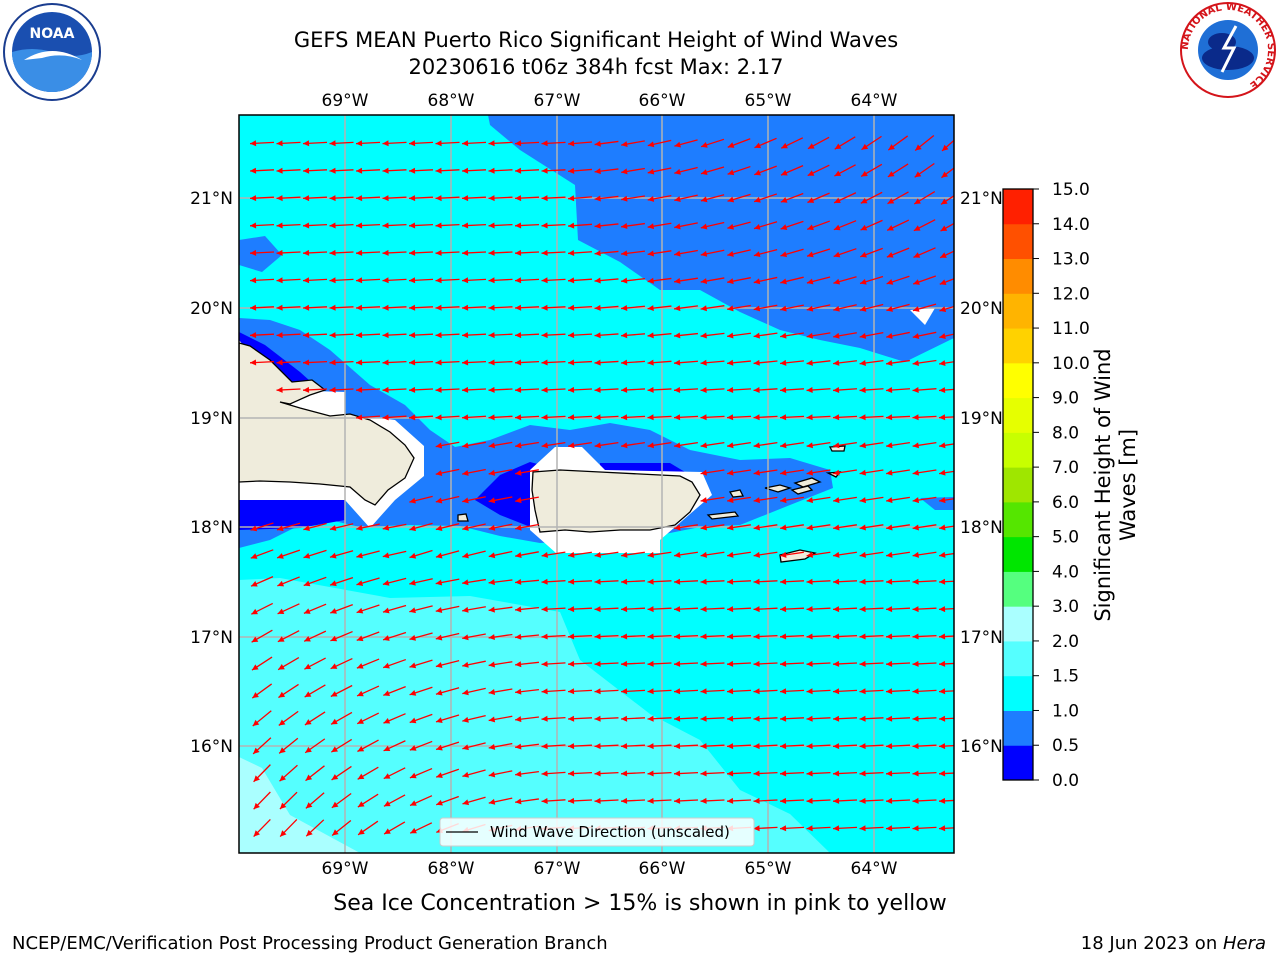  What do you see at coordinates (981, 199) in the screenshot?
I see `lat-label-right: 21°N` at bounding box center [981, 199].